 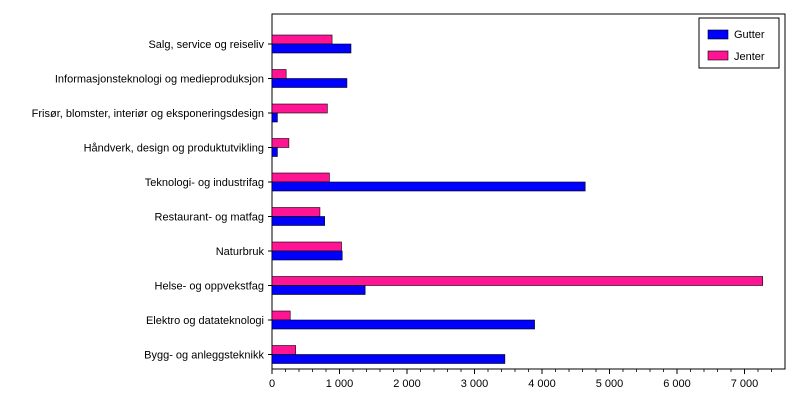 I want to click on category-label: Helse- og oppvekstfag, so click(x=209, y=287).